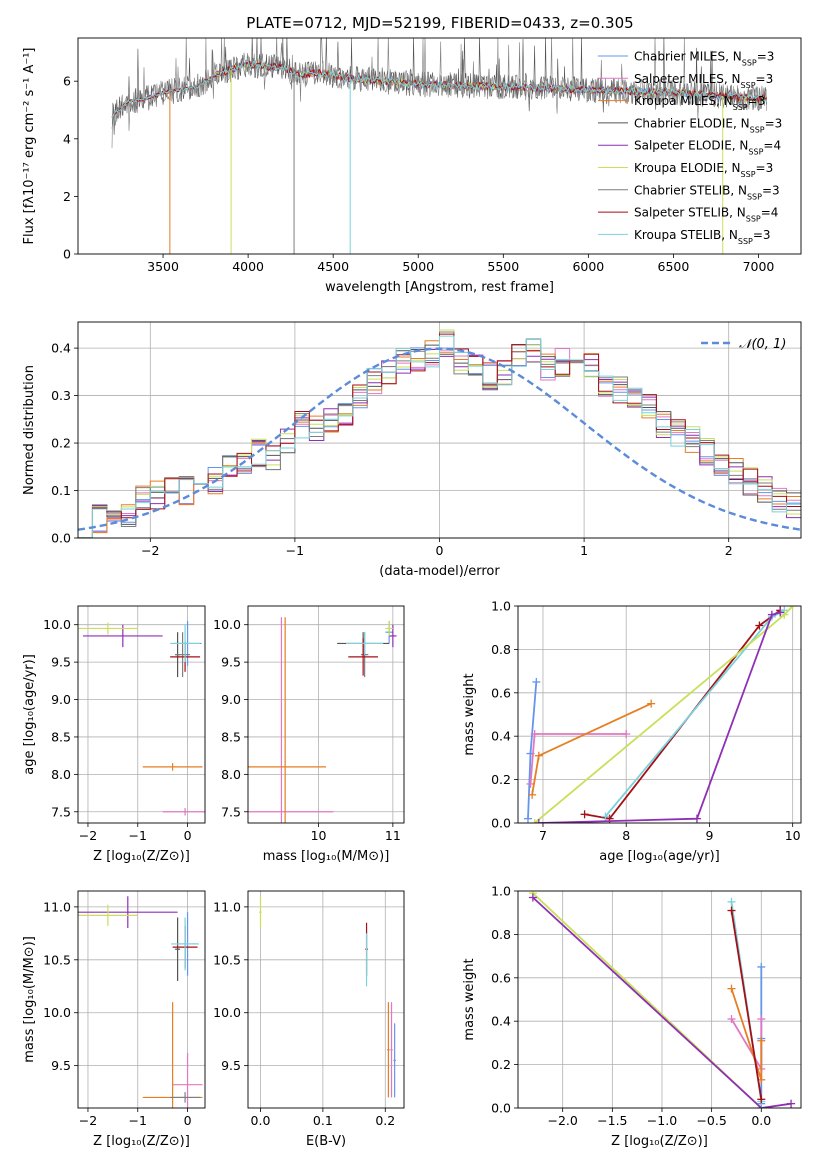  I want to click on y-tick-label: 0.0, so click(501, 823).